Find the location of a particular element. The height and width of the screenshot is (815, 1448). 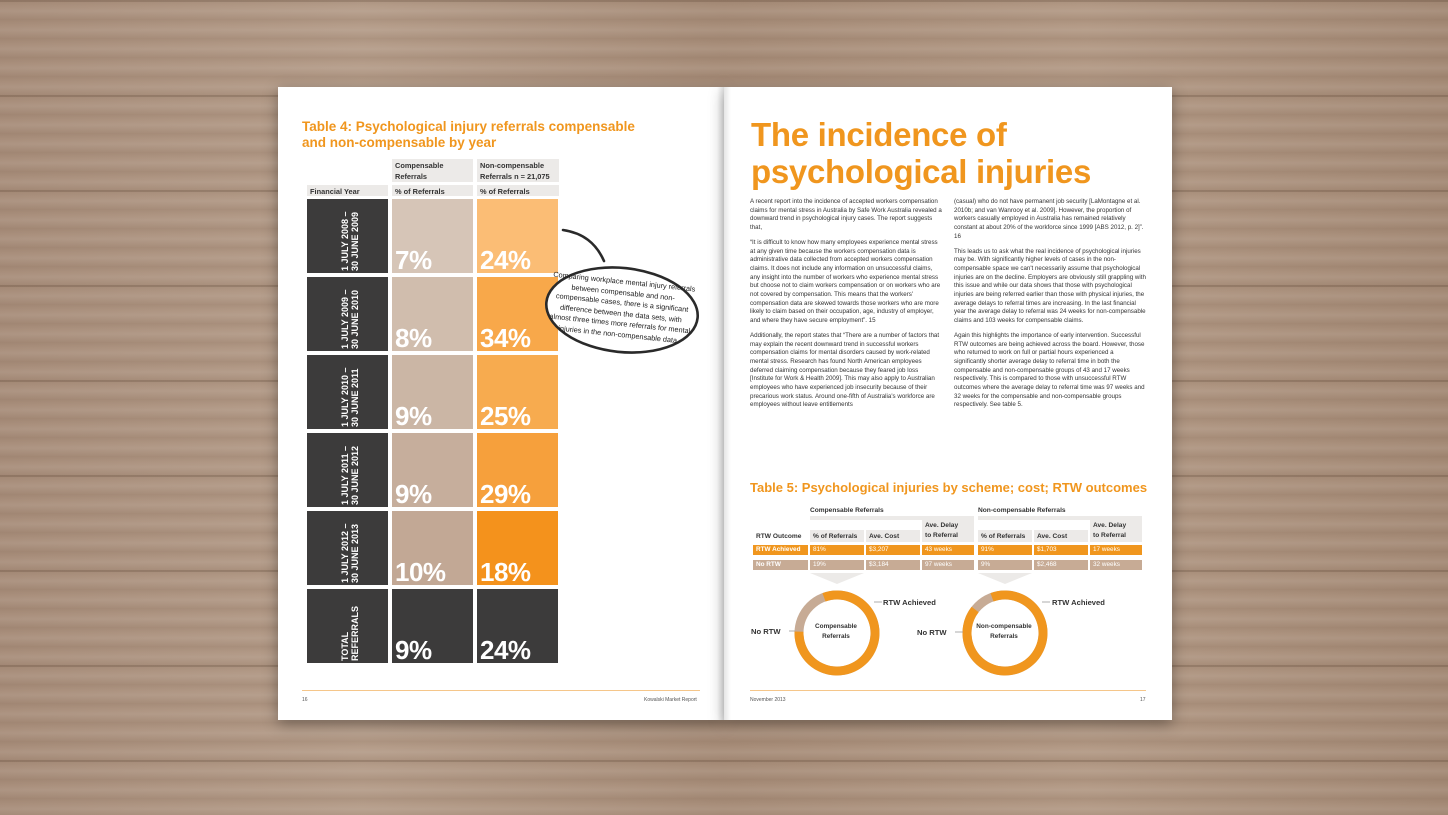

noncomp-percentage-value: 34% is located at coordinates (505, 338).